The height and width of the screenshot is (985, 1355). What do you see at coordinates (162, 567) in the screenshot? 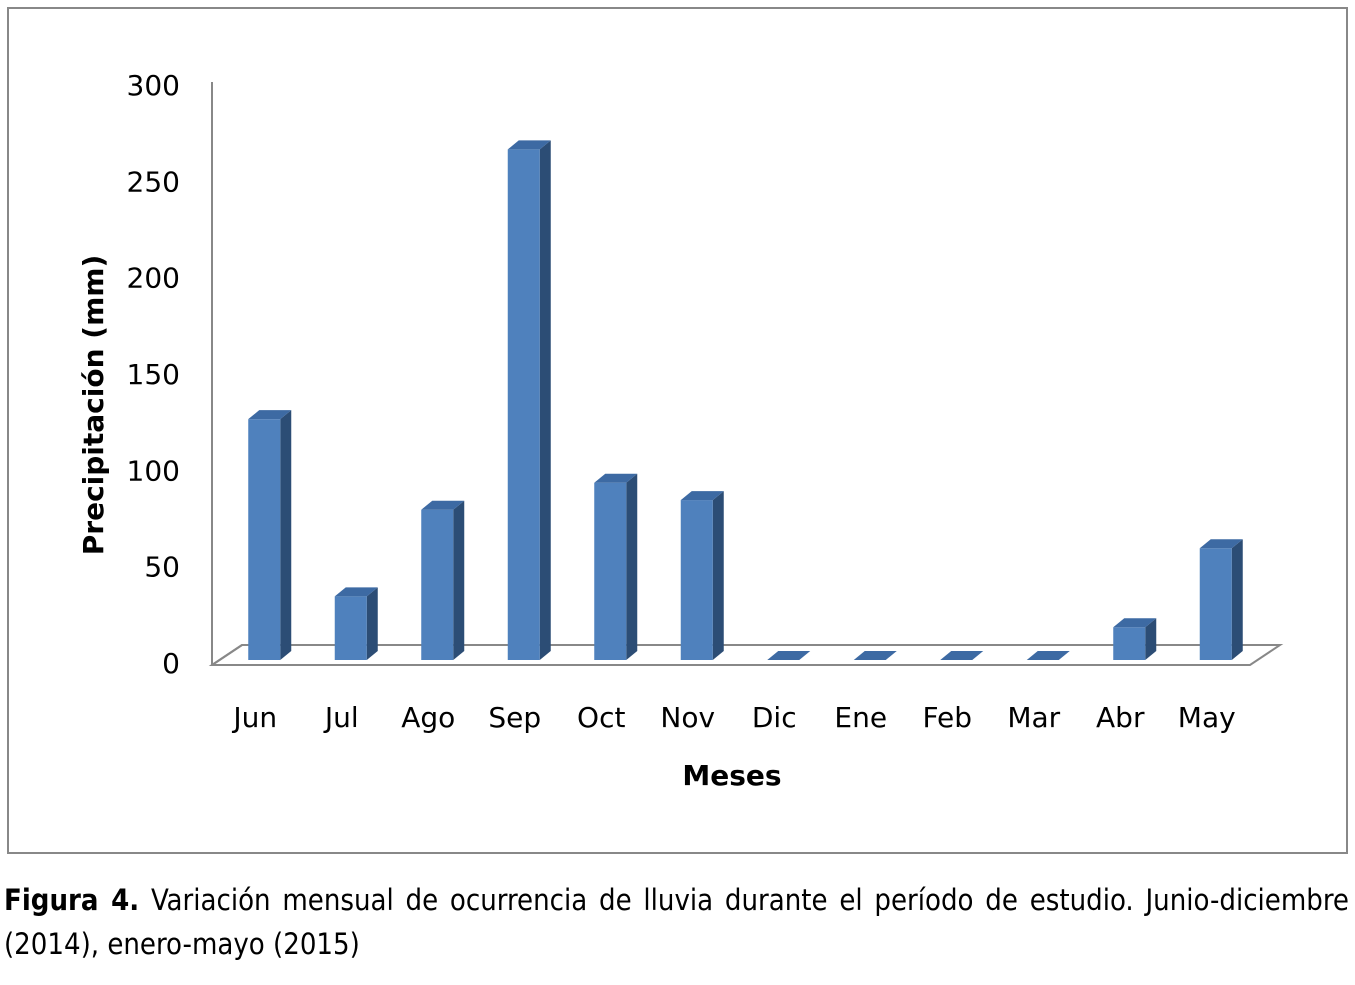
I see `y-tick-label: 50` at bounding box center [162, 567].